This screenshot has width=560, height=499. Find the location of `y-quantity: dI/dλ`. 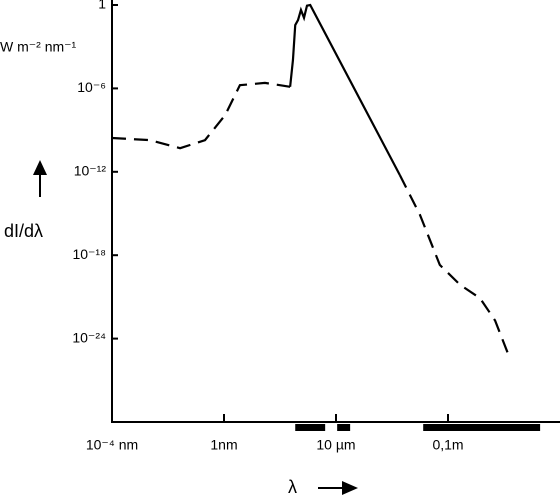

y-quantity: dI/dλ is located at coordinates (23, 231).